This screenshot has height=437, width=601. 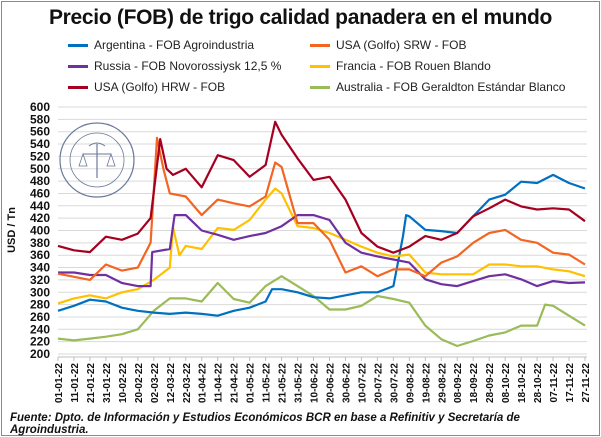 I want to click on x-tick-label: 11-04-22, so click(x=219, y=383).